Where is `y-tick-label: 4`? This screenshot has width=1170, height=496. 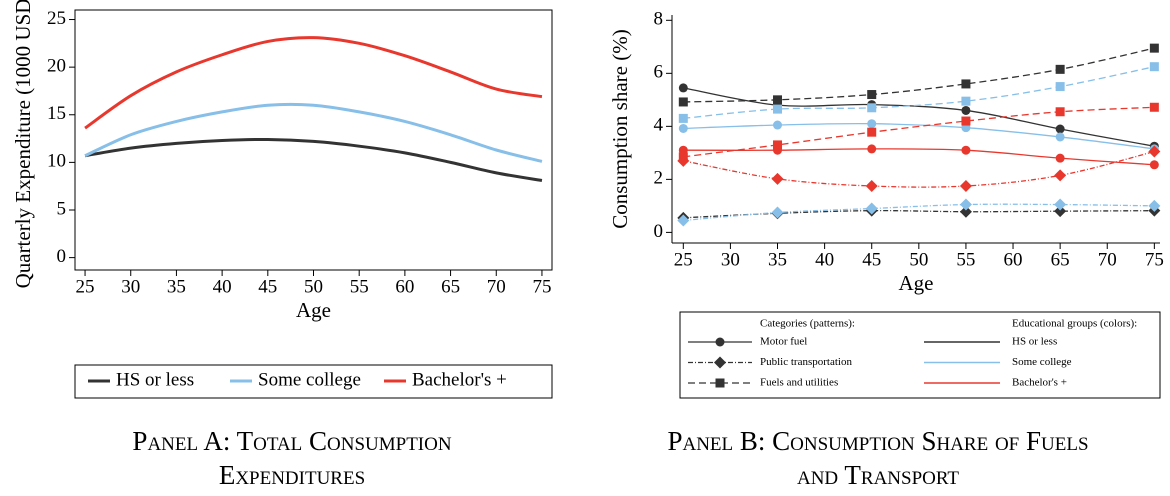
y-tick-label: 4 is located at coordinates (659, 125).